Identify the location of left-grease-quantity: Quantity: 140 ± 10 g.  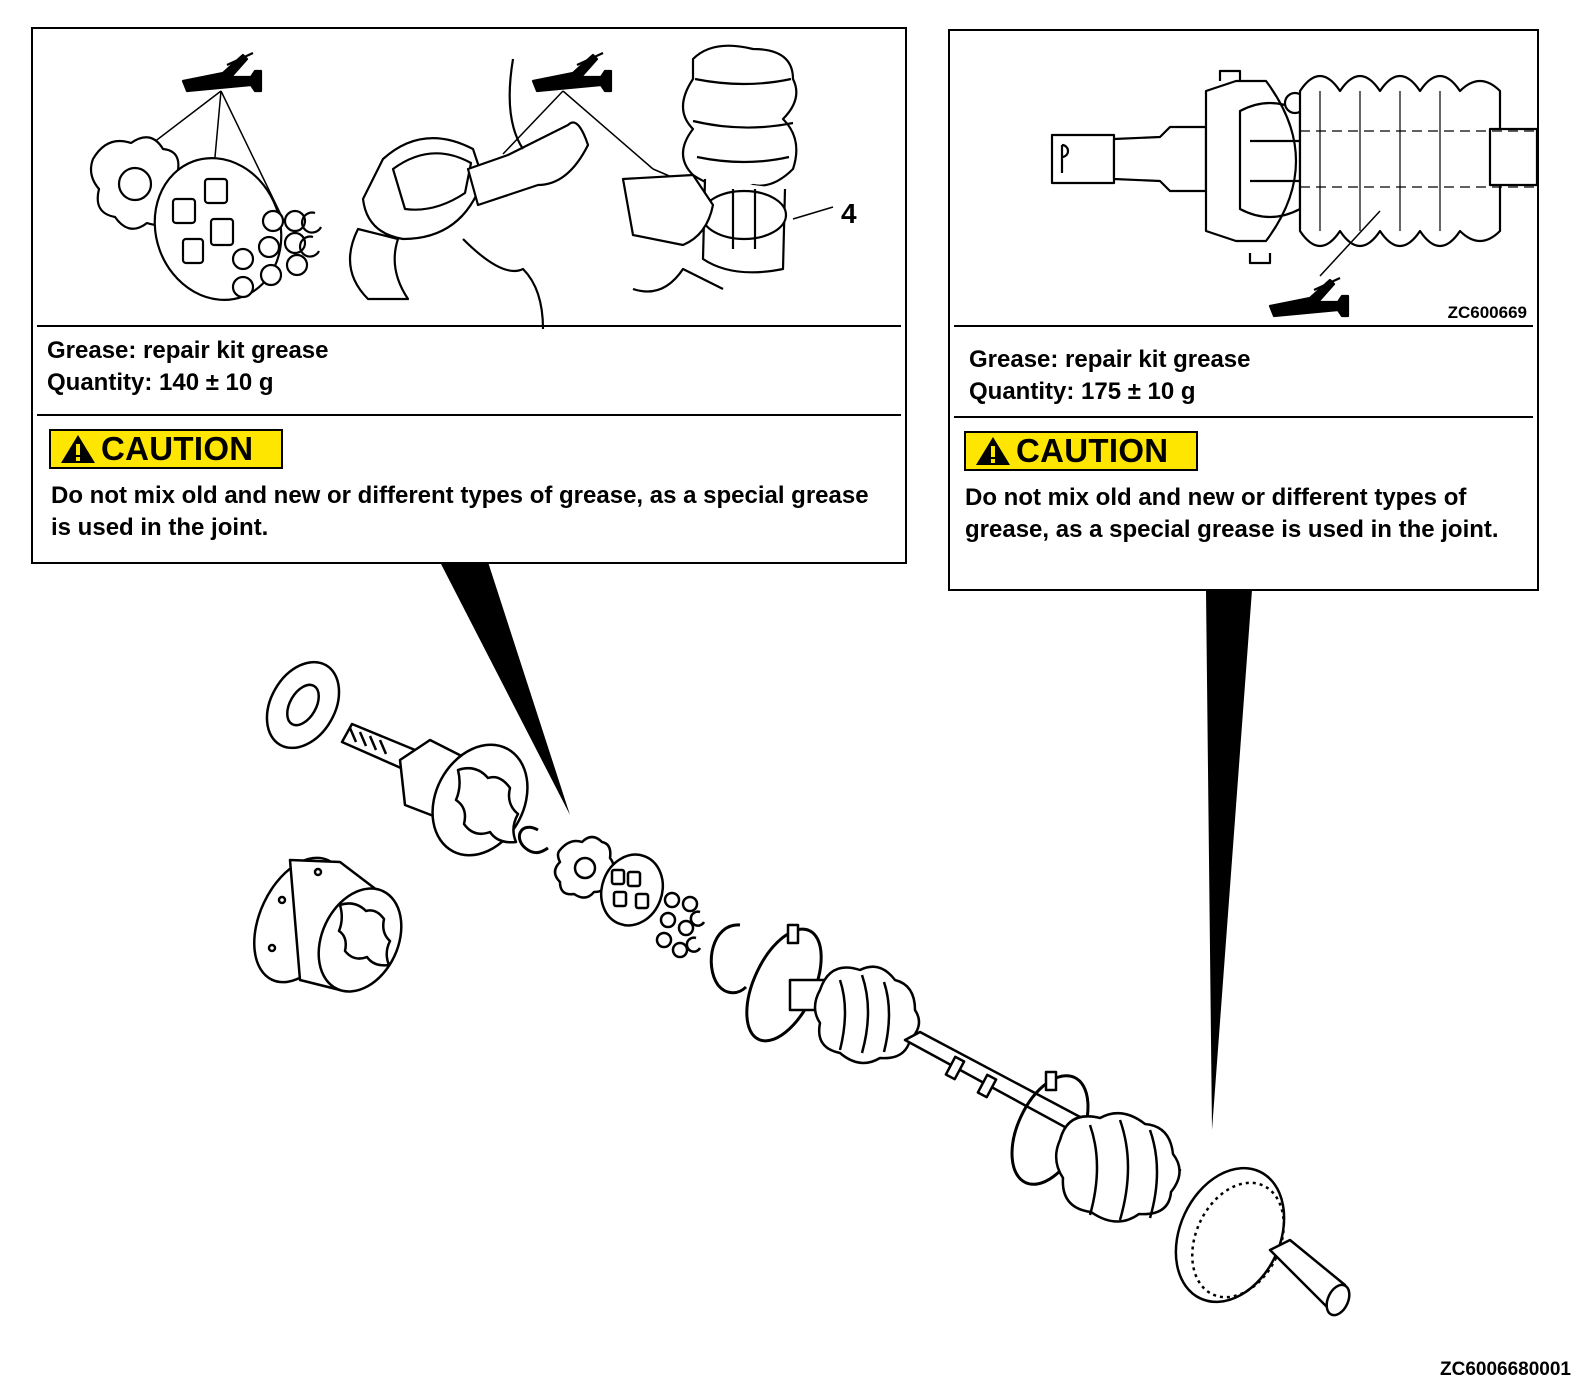
(160, 382).